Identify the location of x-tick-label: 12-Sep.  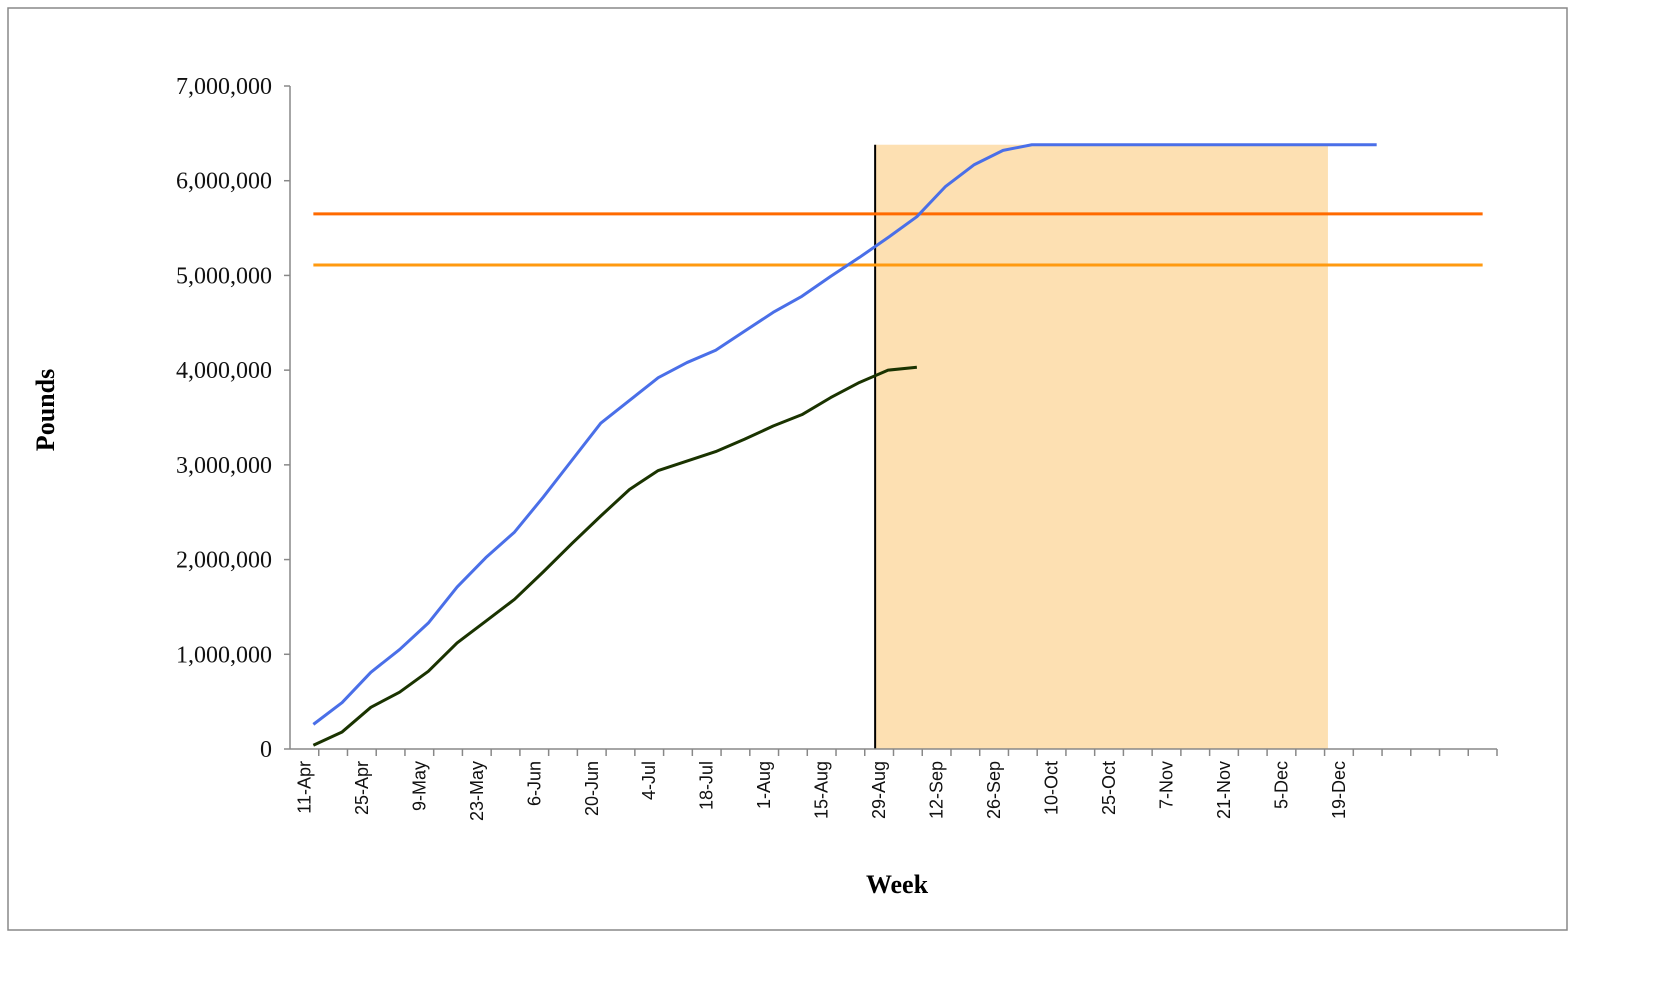
(937, 790).